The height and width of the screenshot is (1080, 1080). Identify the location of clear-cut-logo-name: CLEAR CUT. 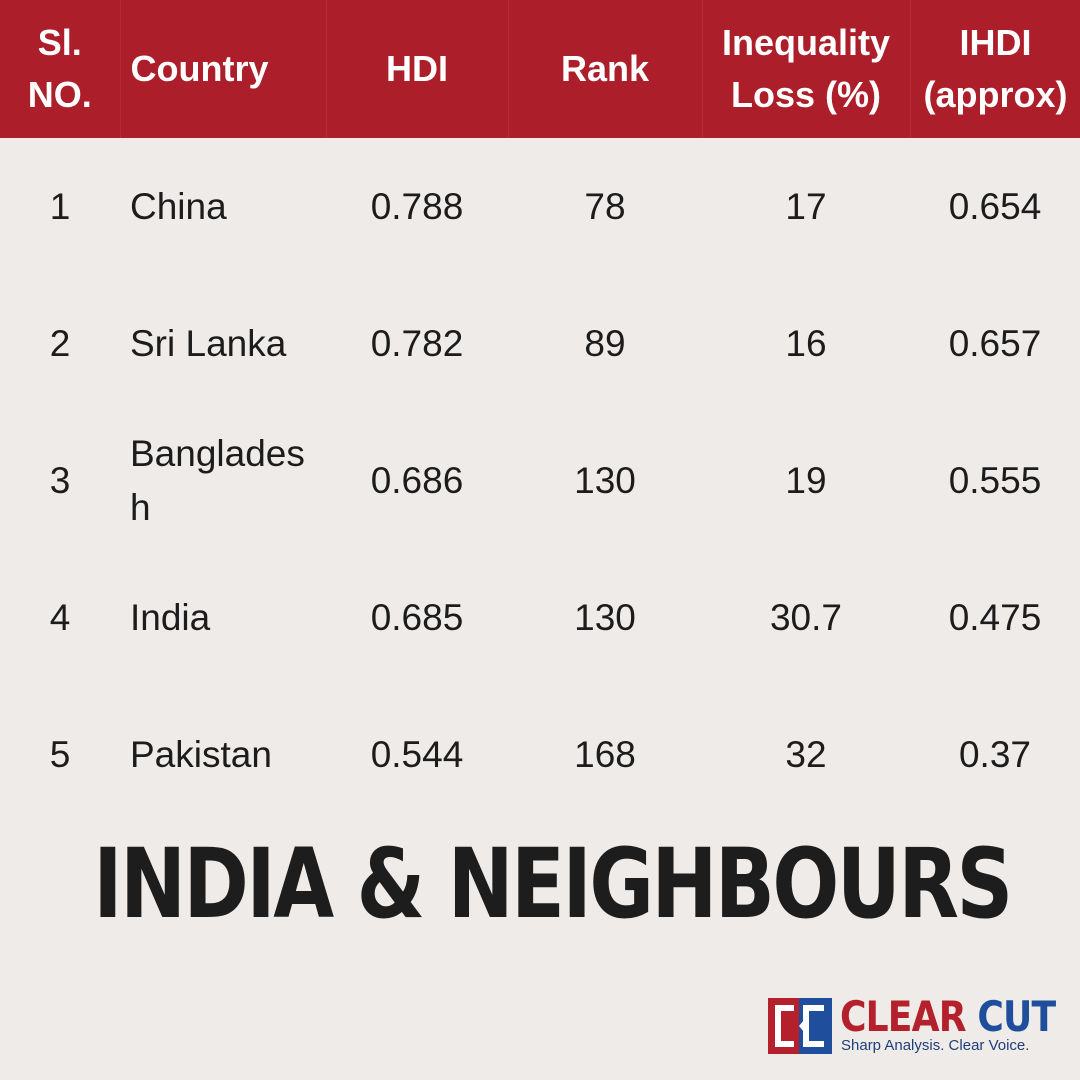
(948, 1016).